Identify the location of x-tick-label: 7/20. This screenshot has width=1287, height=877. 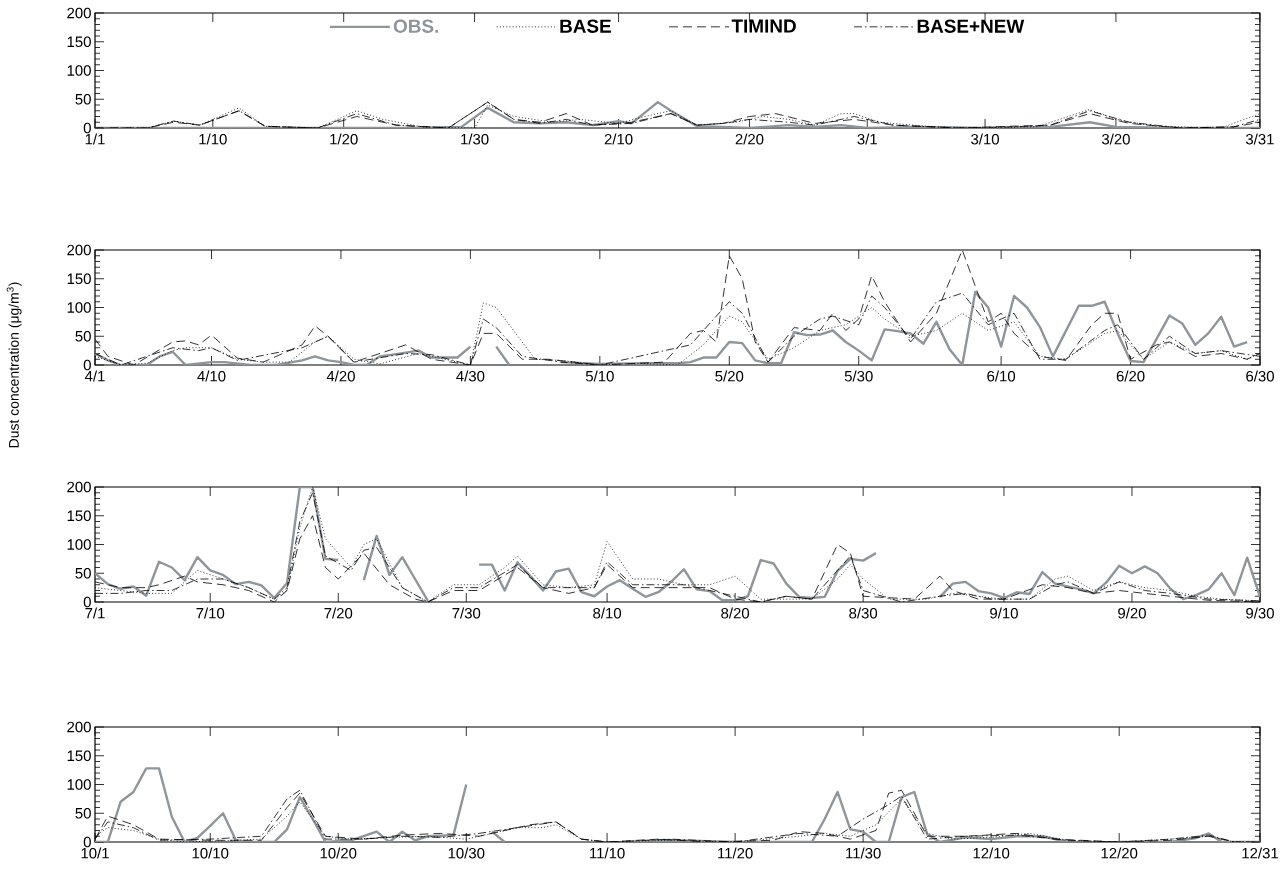
(338, 613).